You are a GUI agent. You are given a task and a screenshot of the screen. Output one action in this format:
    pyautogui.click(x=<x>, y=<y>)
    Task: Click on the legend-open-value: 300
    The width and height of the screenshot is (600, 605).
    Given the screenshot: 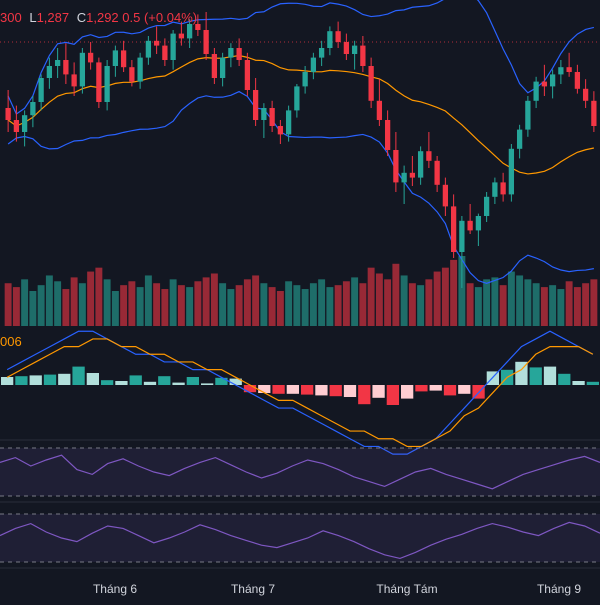 What is the action you would take?
    pyautogui.click(x=11, y=17)
    